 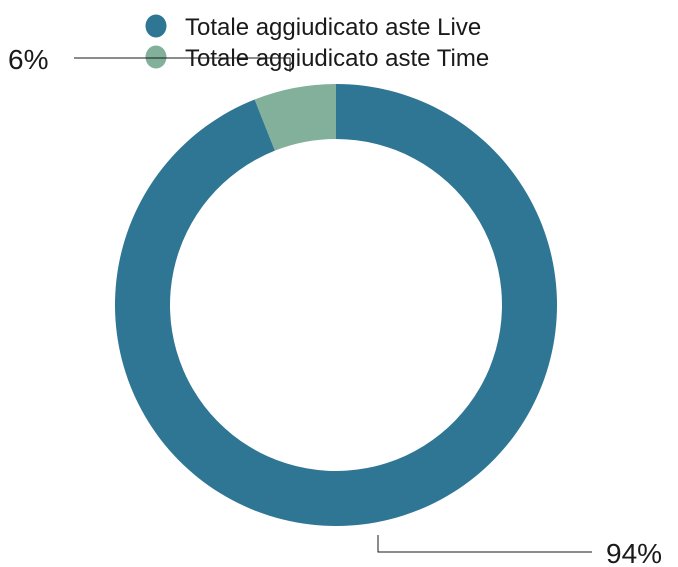 I want to click on legend-swatch-live, so click(x=156, y=26).